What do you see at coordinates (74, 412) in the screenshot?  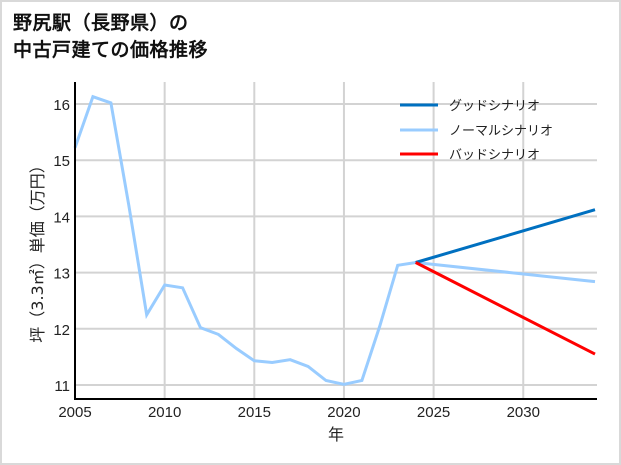 I see `x-tick-label: 2005` at bounding box center [74, 412].